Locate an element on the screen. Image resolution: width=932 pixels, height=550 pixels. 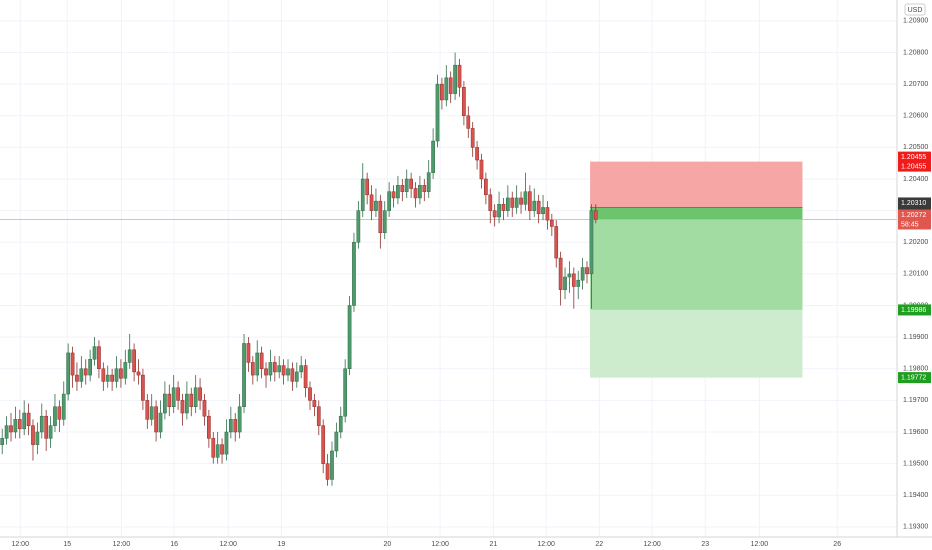
far-target-zone is located at coordinates (696, 343).